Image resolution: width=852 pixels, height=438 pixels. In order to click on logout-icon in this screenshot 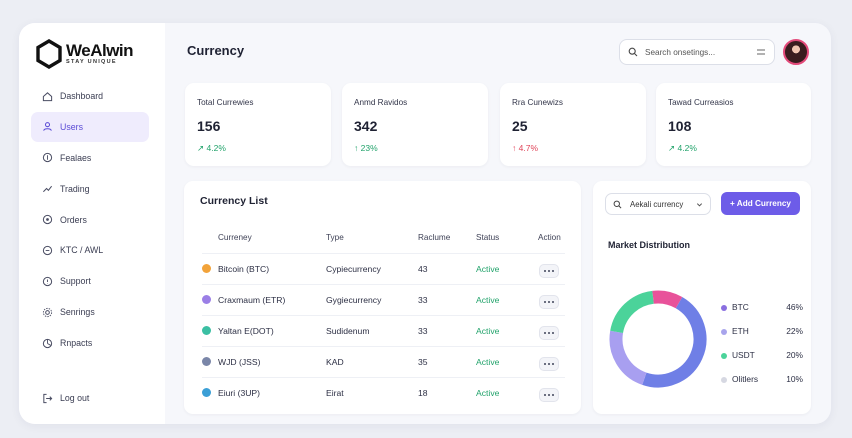, I will do `click(47, 398)`.